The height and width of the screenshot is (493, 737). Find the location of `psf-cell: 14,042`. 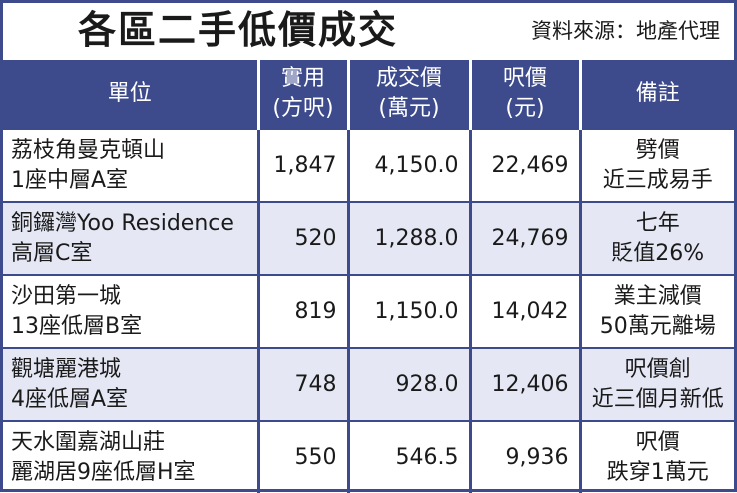

psf-cell: 14,042 is located at coordinates (524, 311).